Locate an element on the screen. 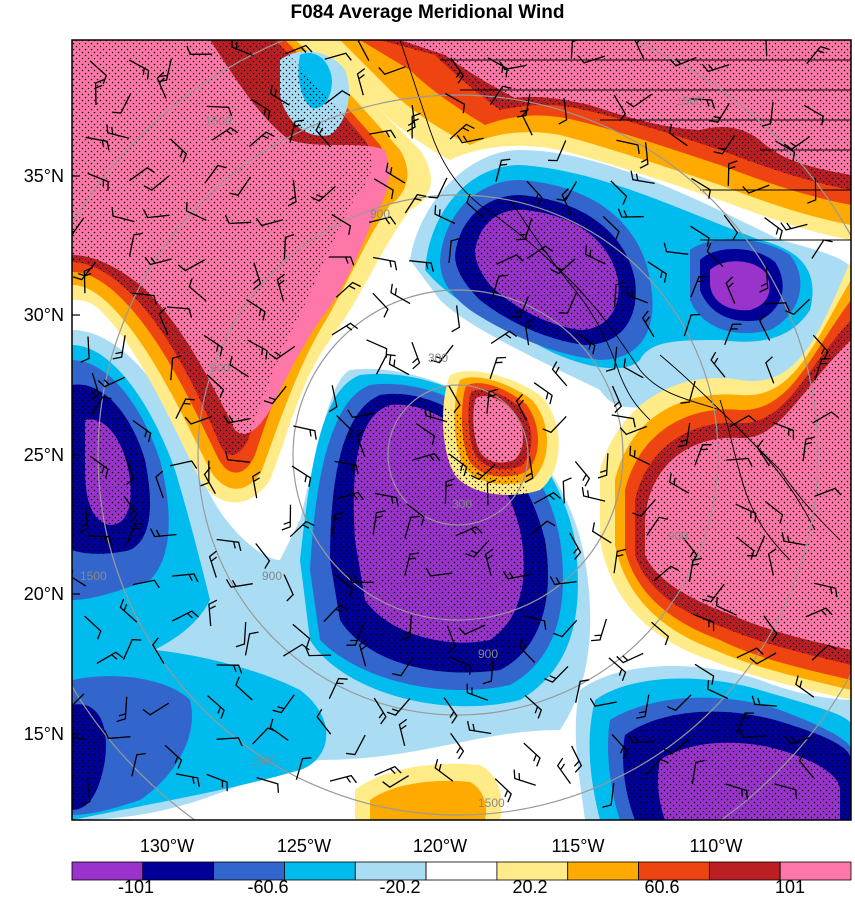  longitude-label: 110°W is located at coordinates (716, 846).